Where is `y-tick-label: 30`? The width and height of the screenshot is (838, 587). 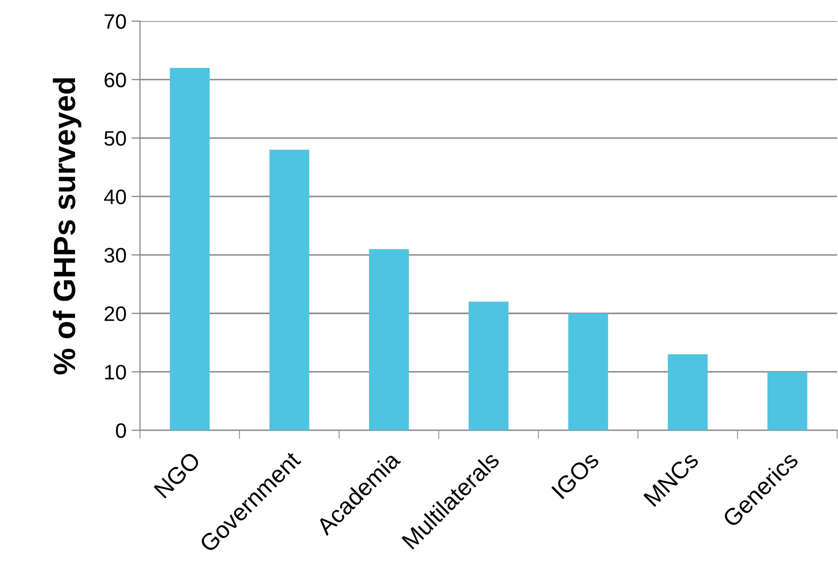
y-tick-label: 30 is located at coordinates (115, 255).